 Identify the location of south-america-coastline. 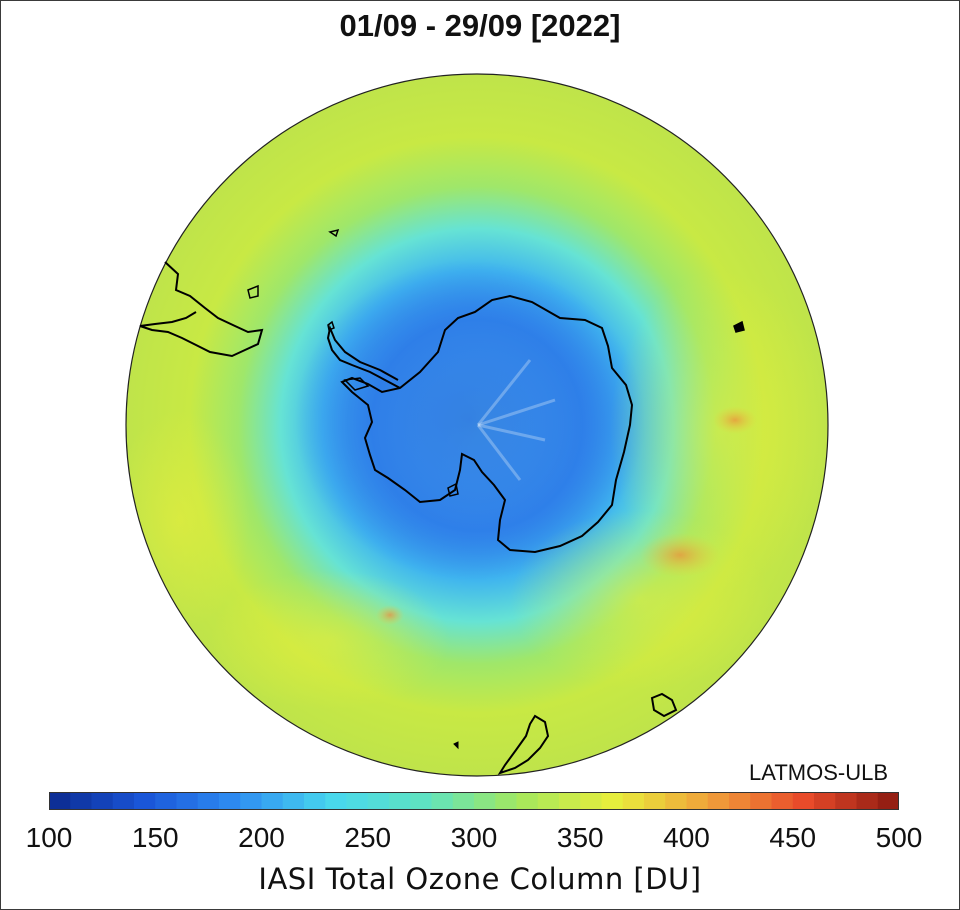
(201, 309).